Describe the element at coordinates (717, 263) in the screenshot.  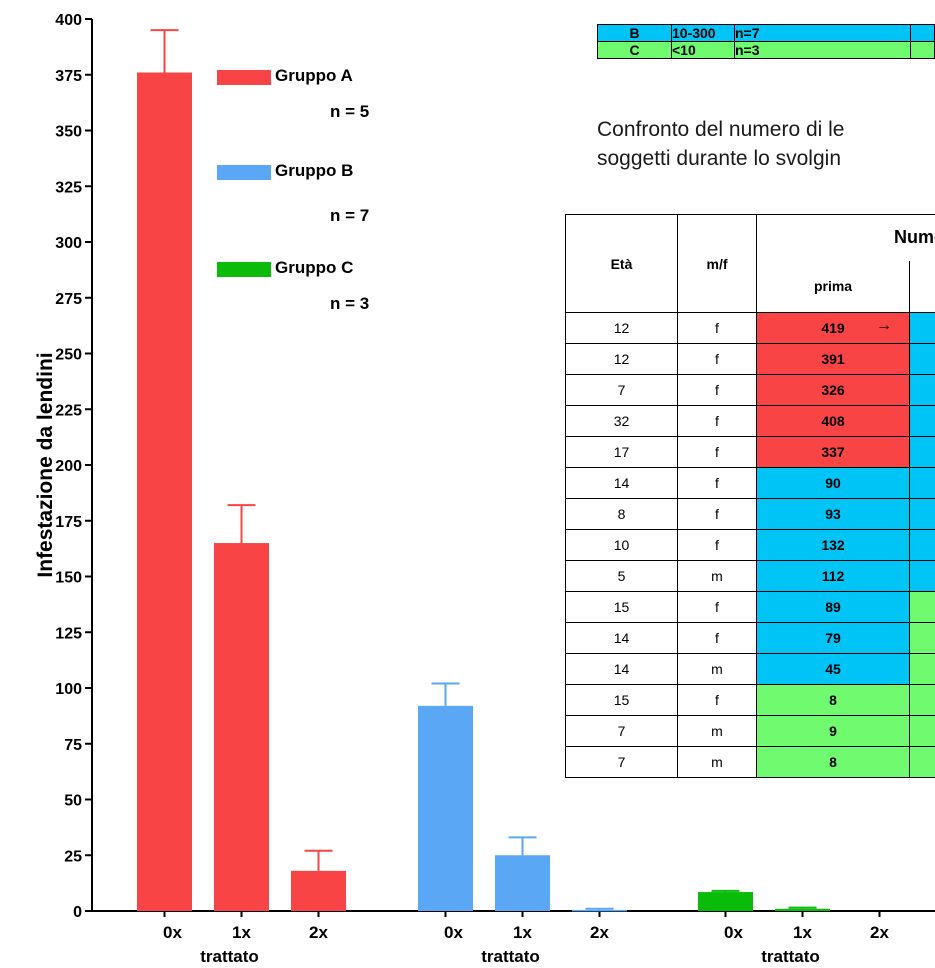
I see `header-sex: m/f` at that location.